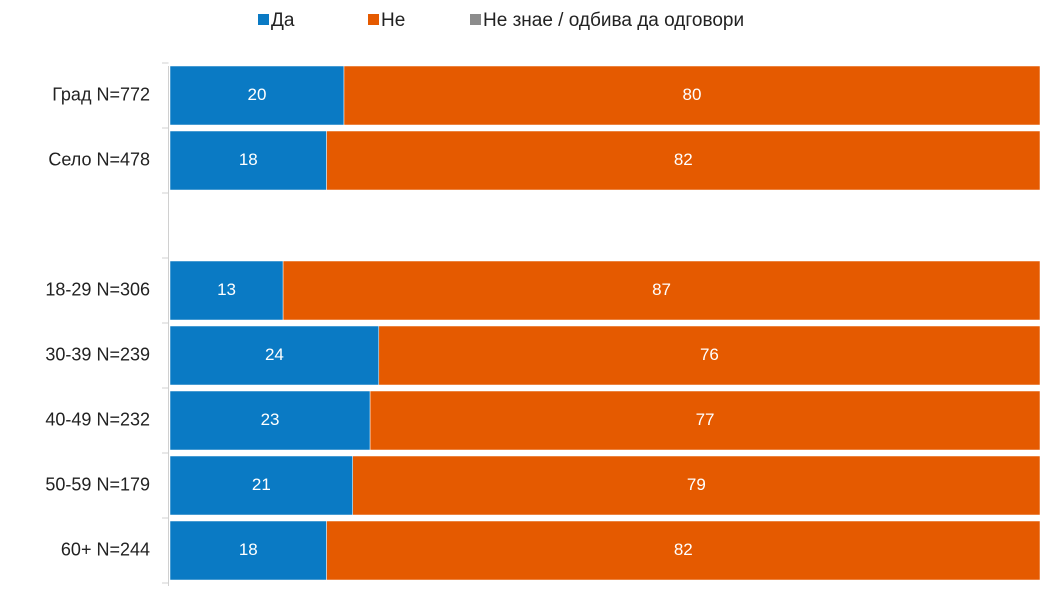 Image resolution: width=1049 pixels, height=590 pixels. I want to click on data-label: 80, so click(692, 94).